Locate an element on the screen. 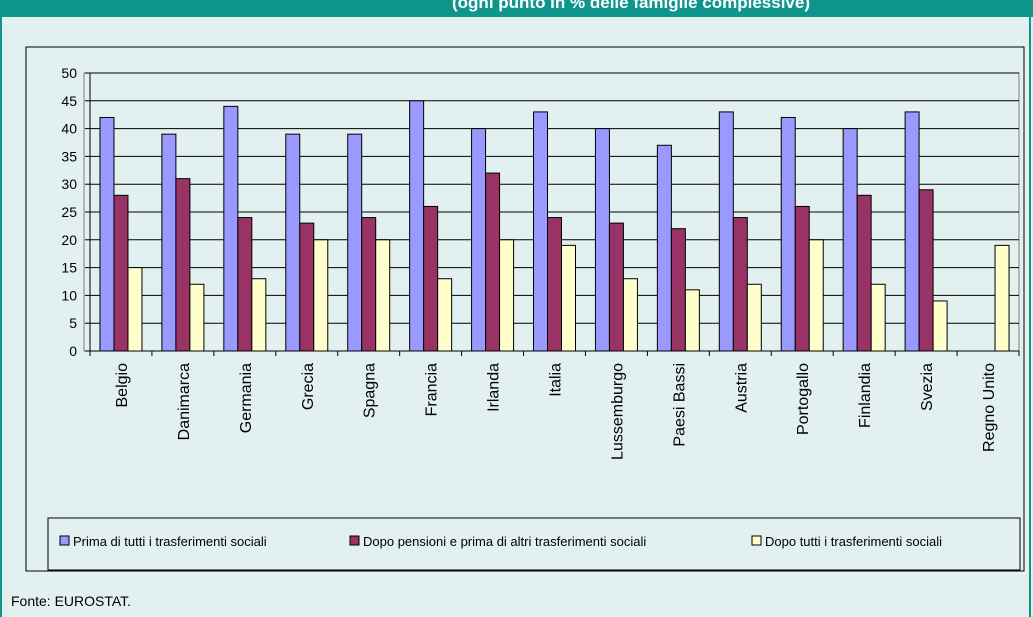 The width and height of the screenshot is (1033, 617). x-tick-label: Danimarca is located at coordinates (184, 401).